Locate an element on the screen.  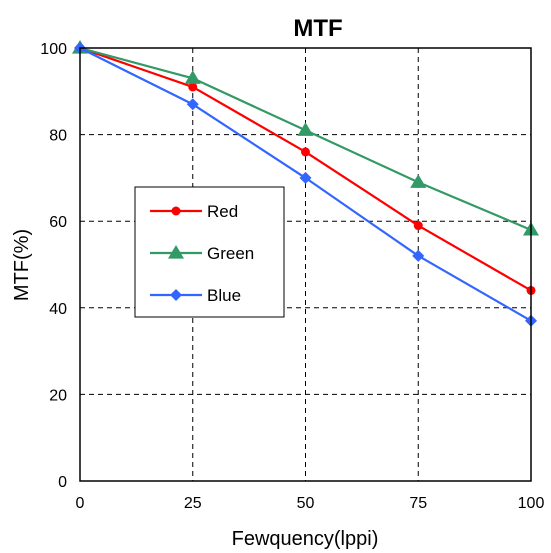
legend-item-green: Green is located at coordinates (202, 253).